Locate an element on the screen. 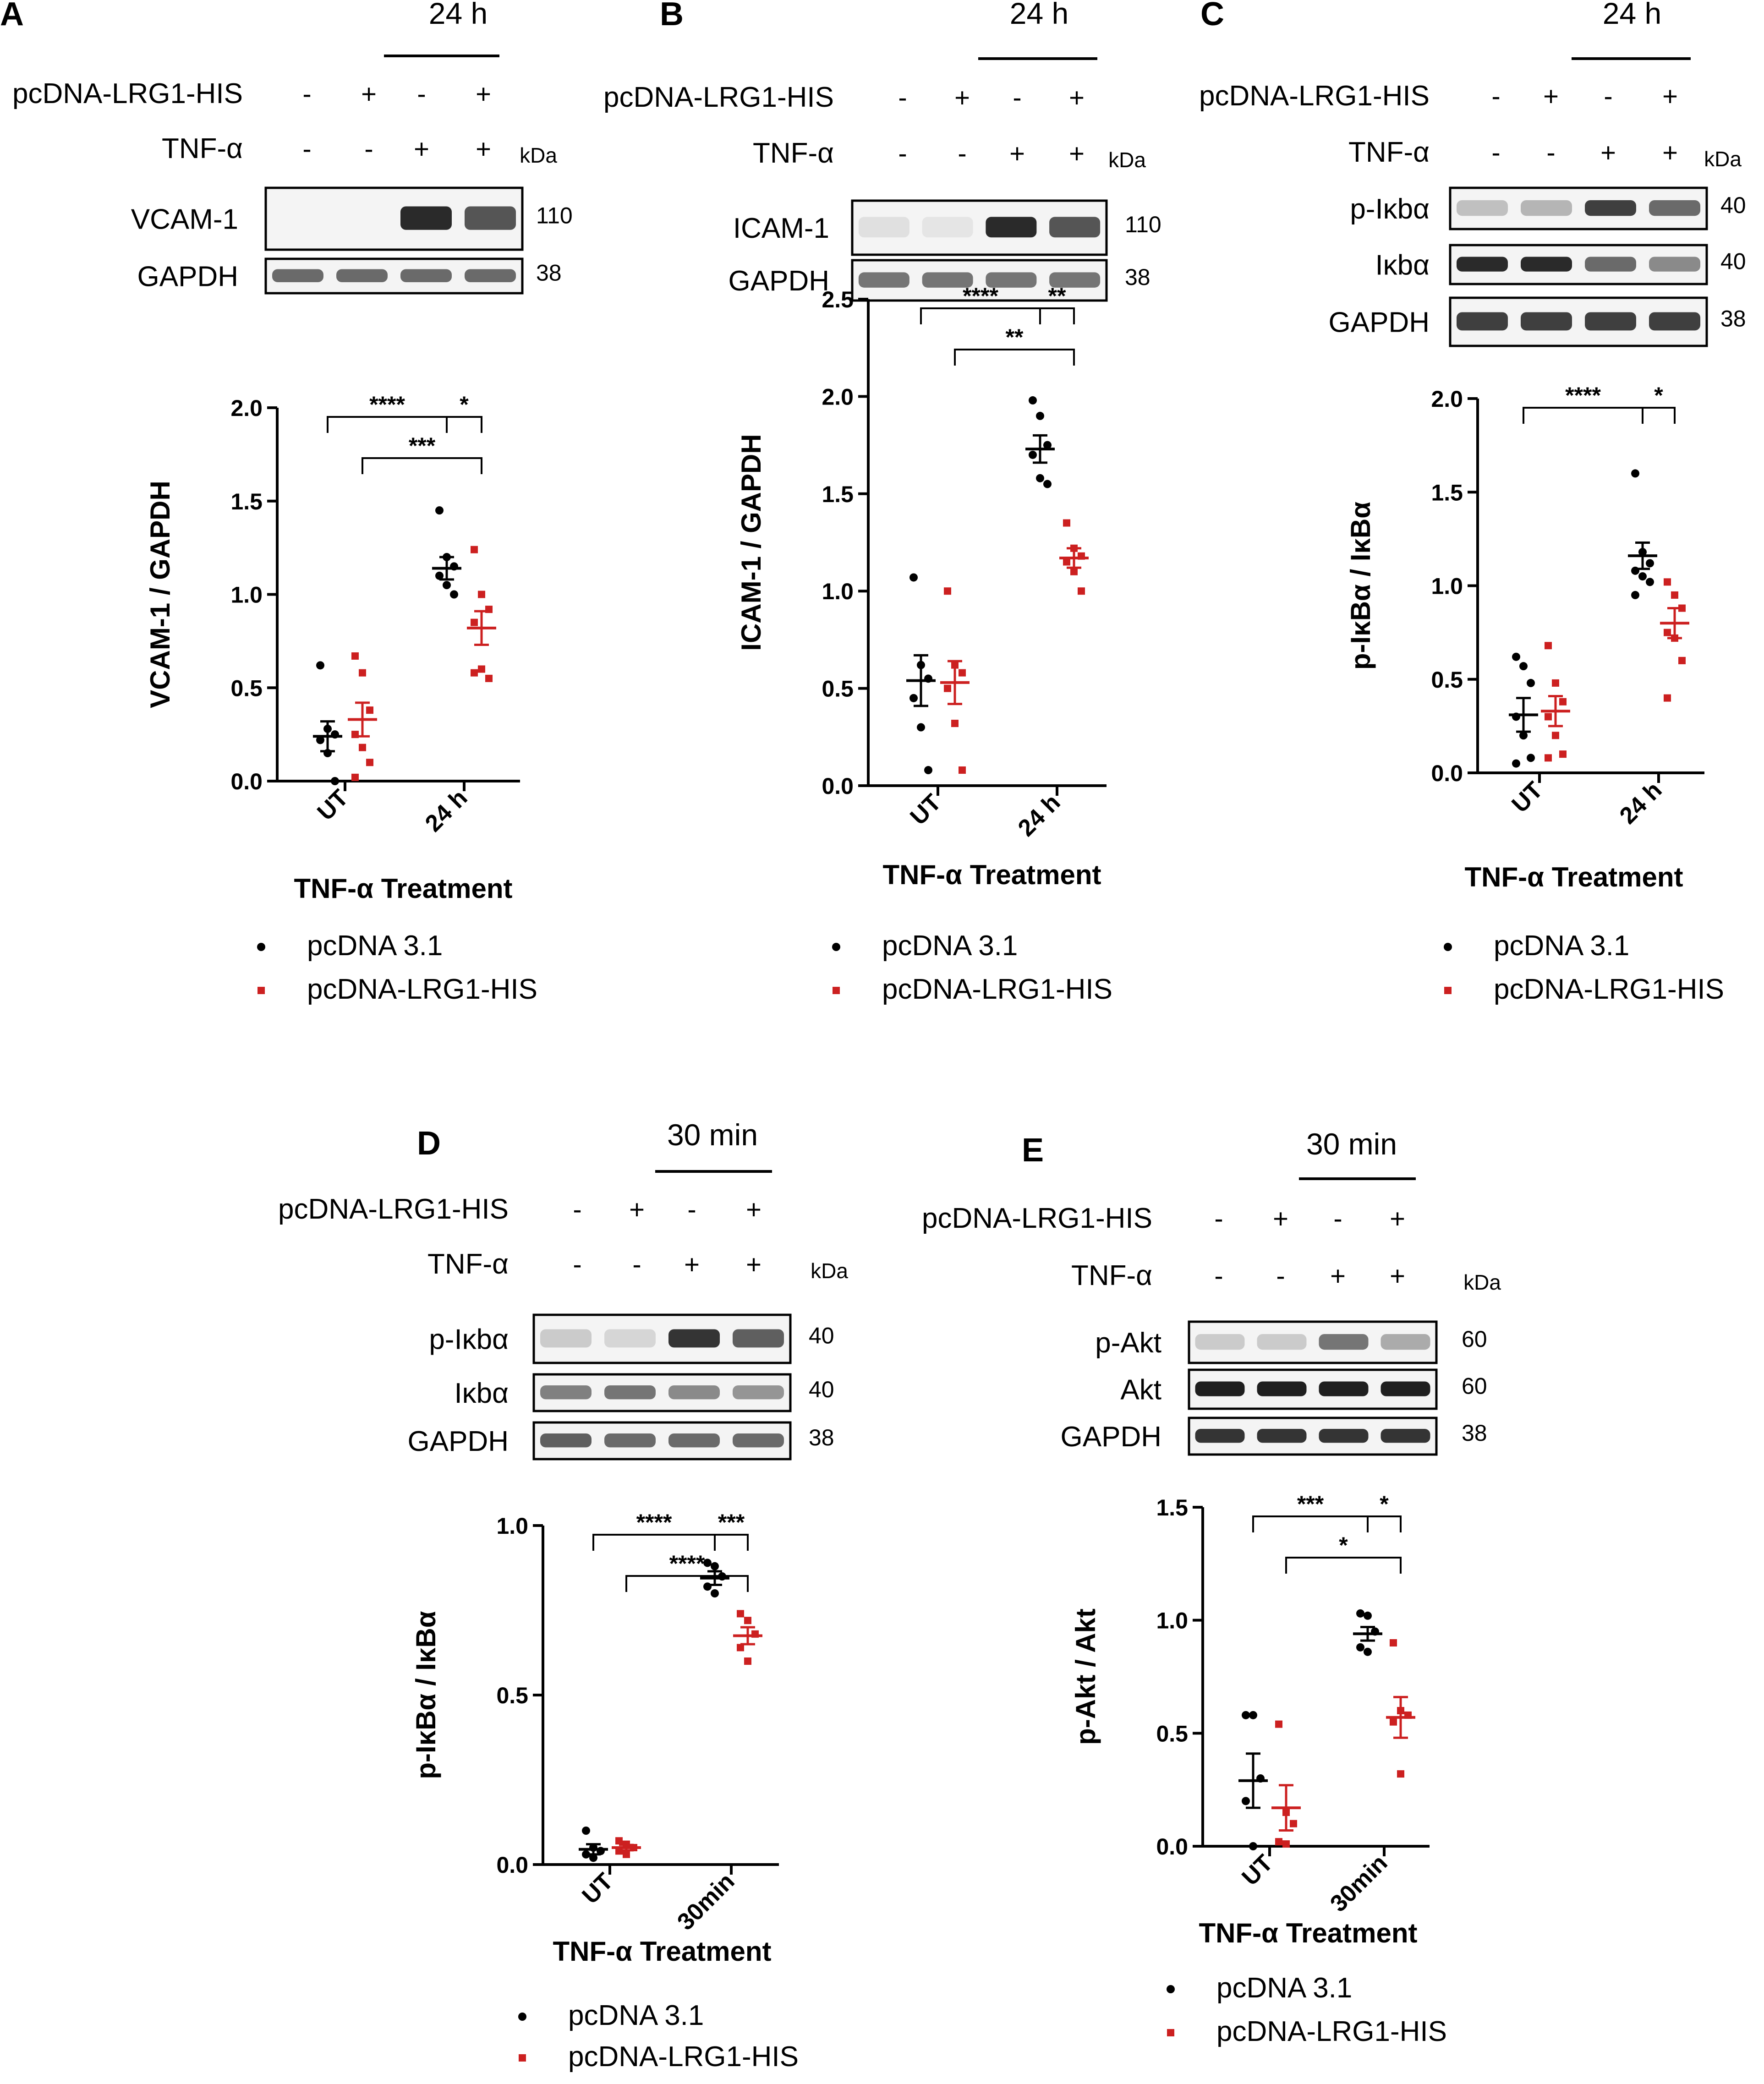  significance-bracket: **** is located at coordinates (1583, 403).